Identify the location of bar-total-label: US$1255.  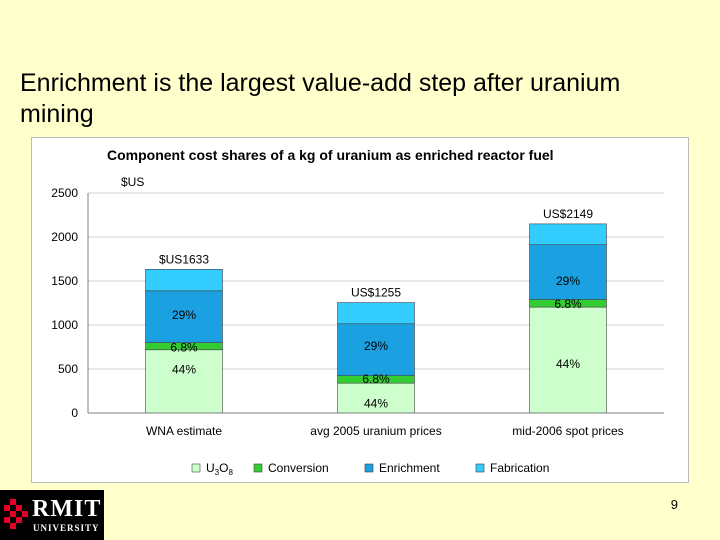
(376, 293).